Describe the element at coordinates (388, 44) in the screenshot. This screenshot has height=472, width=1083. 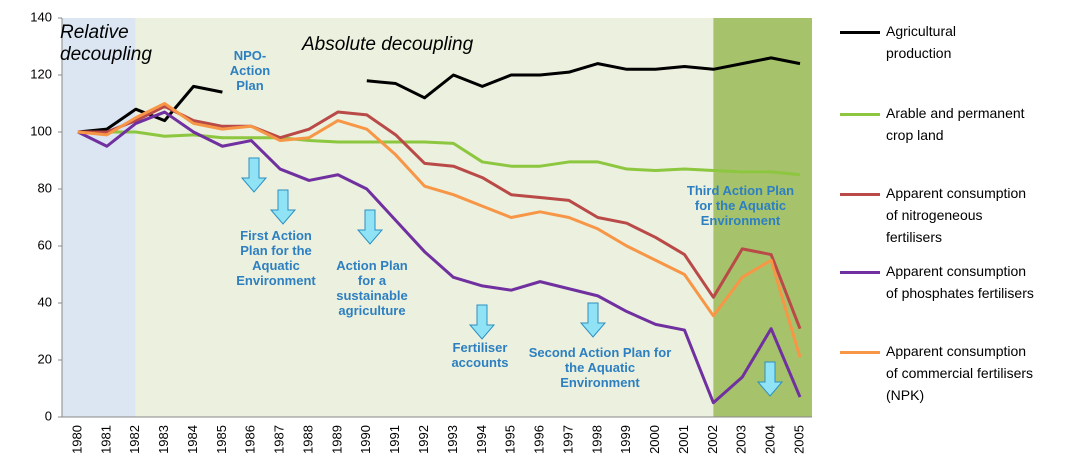
I see `annotation: Absolute decoupling` at that location.